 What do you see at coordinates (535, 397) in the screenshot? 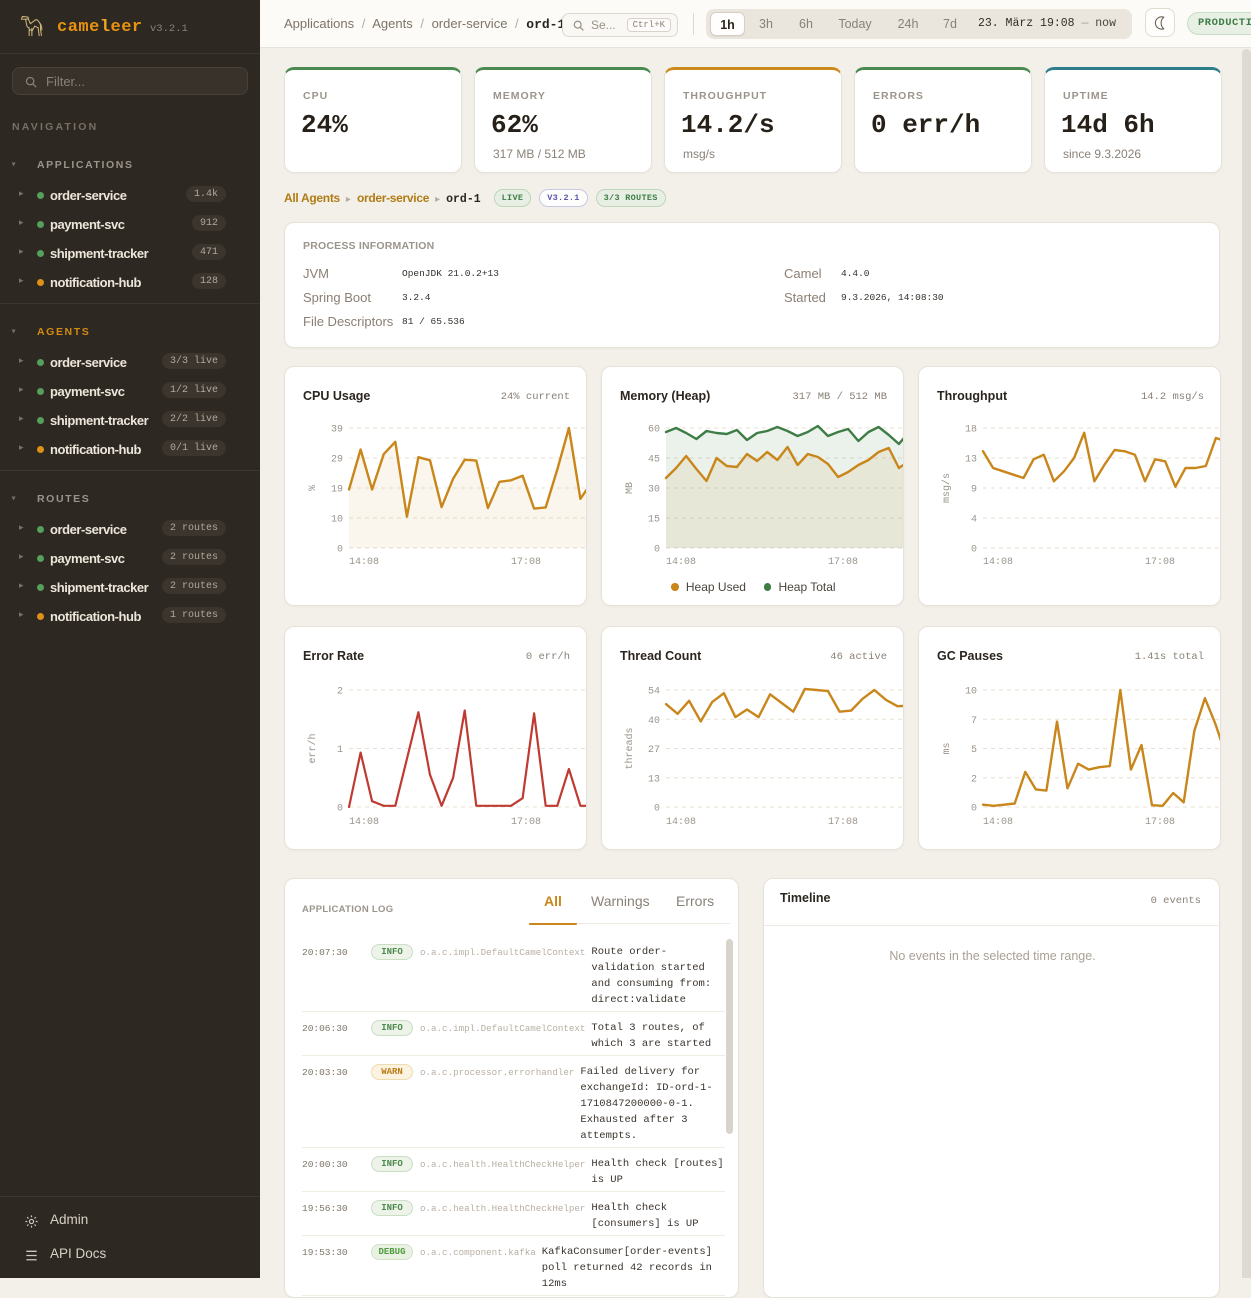
I see `svg-text: 24% current` at bounding box center [535, 397].